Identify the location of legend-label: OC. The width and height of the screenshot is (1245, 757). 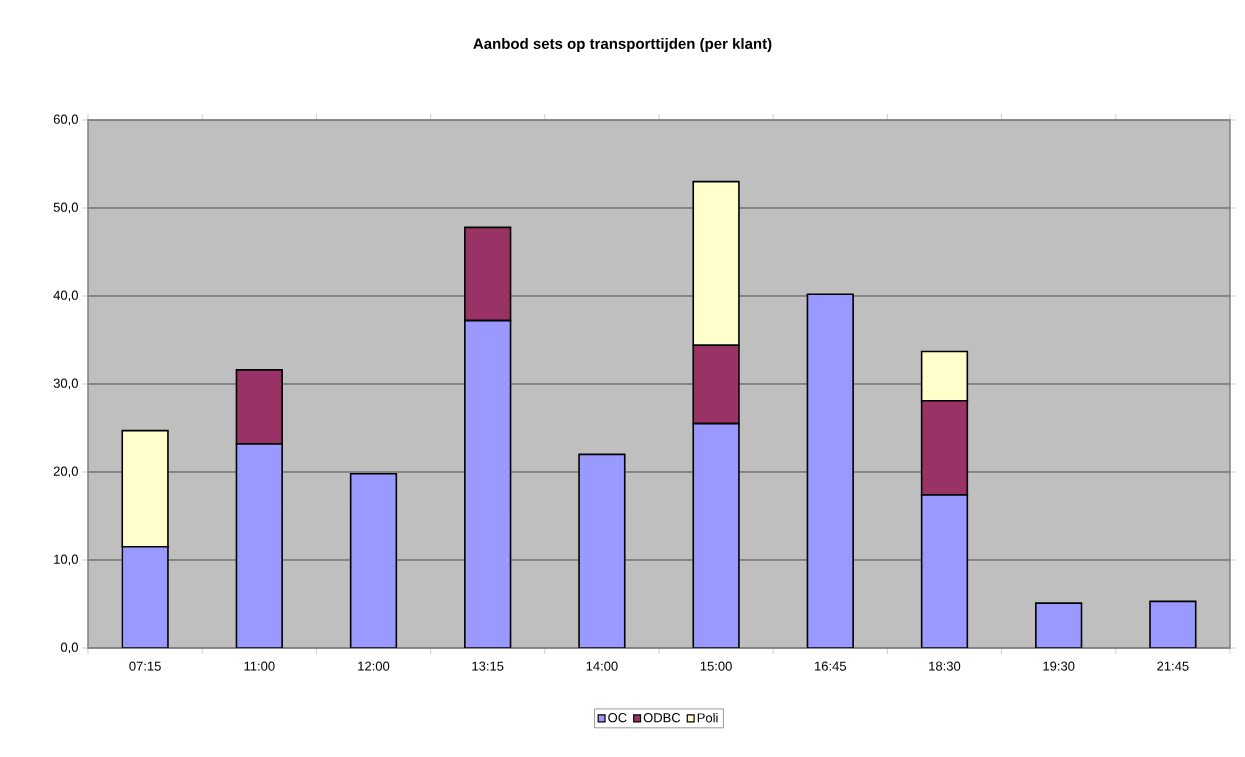
(617, 718).